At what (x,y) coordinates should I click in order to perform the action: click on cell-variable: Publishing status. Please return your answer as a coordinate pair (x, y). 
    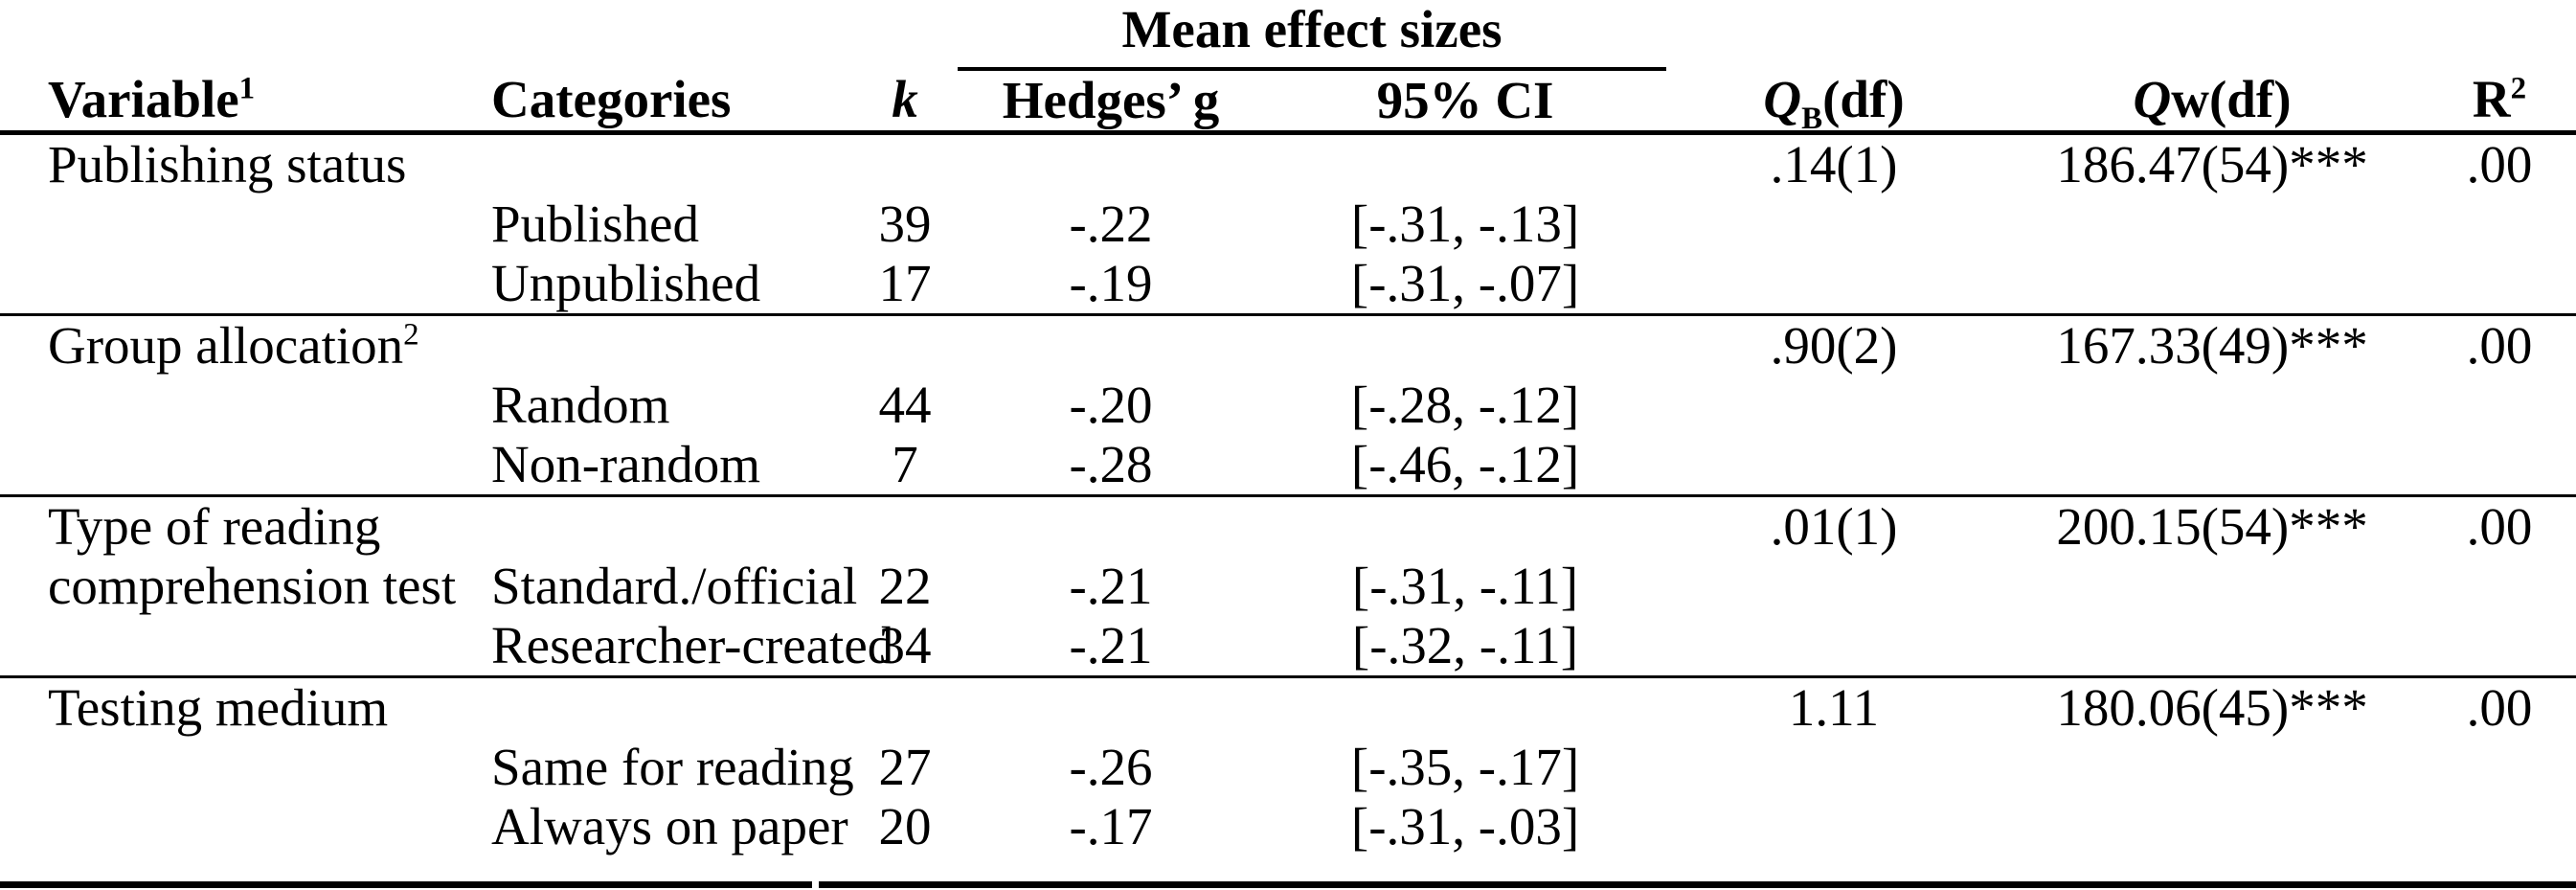
    Looking at the image, I should click on (239, 224).